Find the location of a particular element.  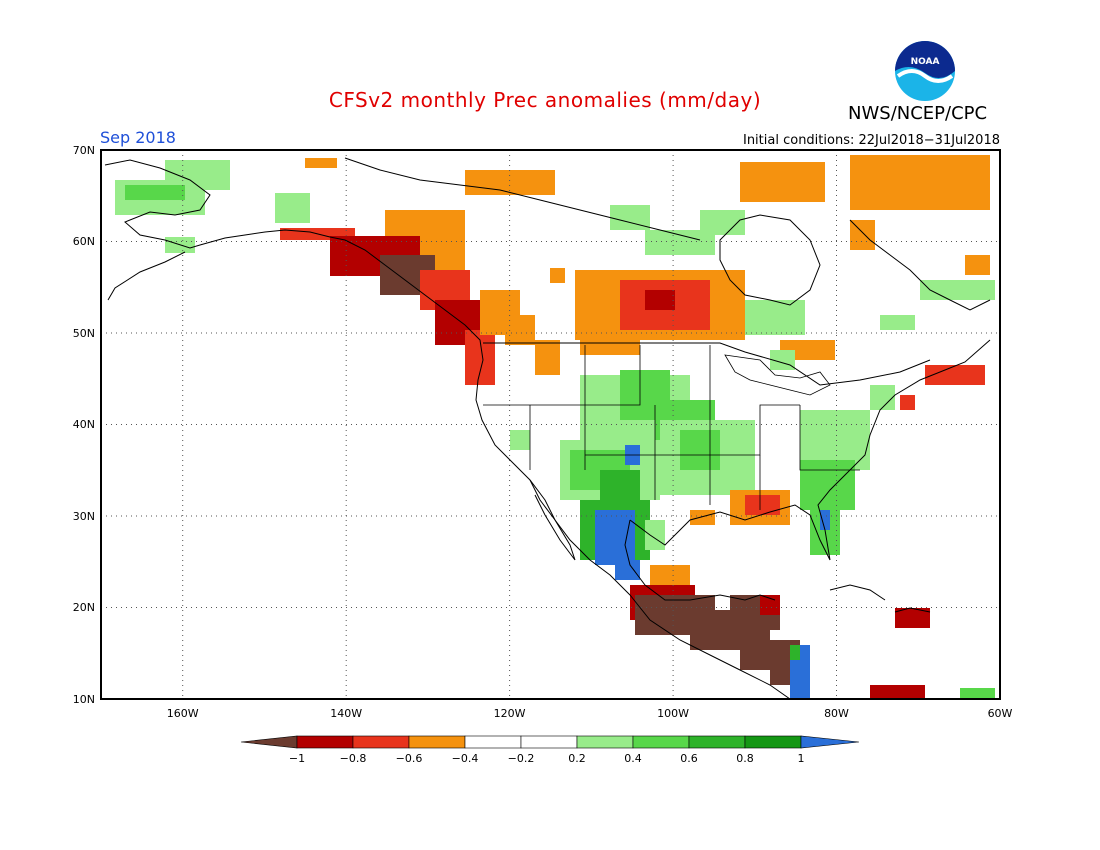

gulf-coast is located at coordinates (810, 450).